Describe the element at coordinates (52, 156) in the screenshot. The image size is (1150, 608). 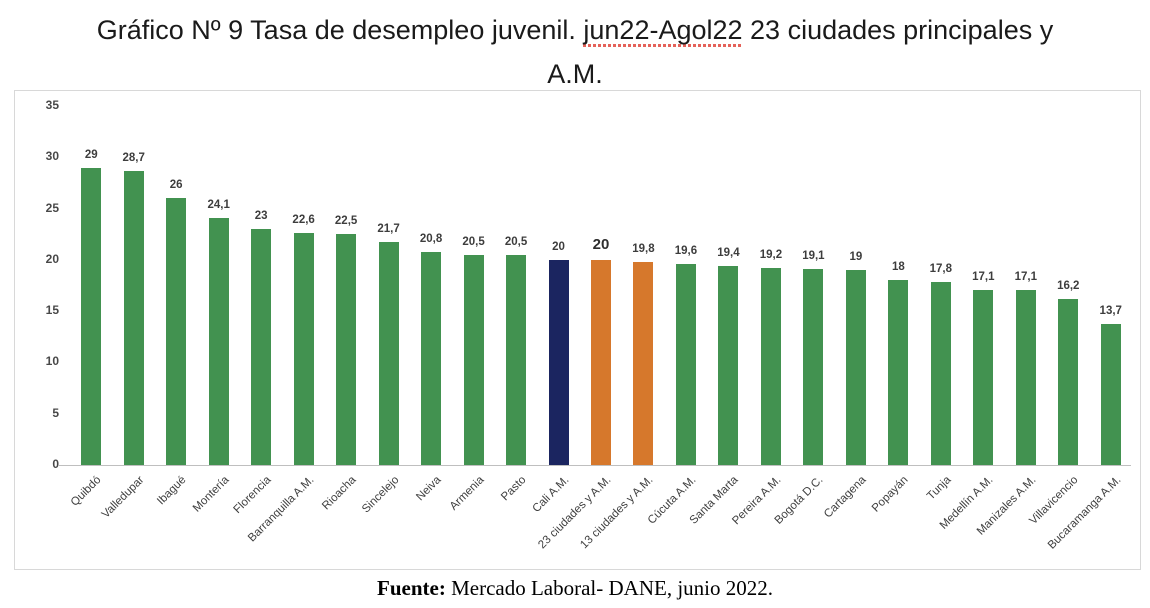
I see `y-axis-tick-label: 30` at that location.